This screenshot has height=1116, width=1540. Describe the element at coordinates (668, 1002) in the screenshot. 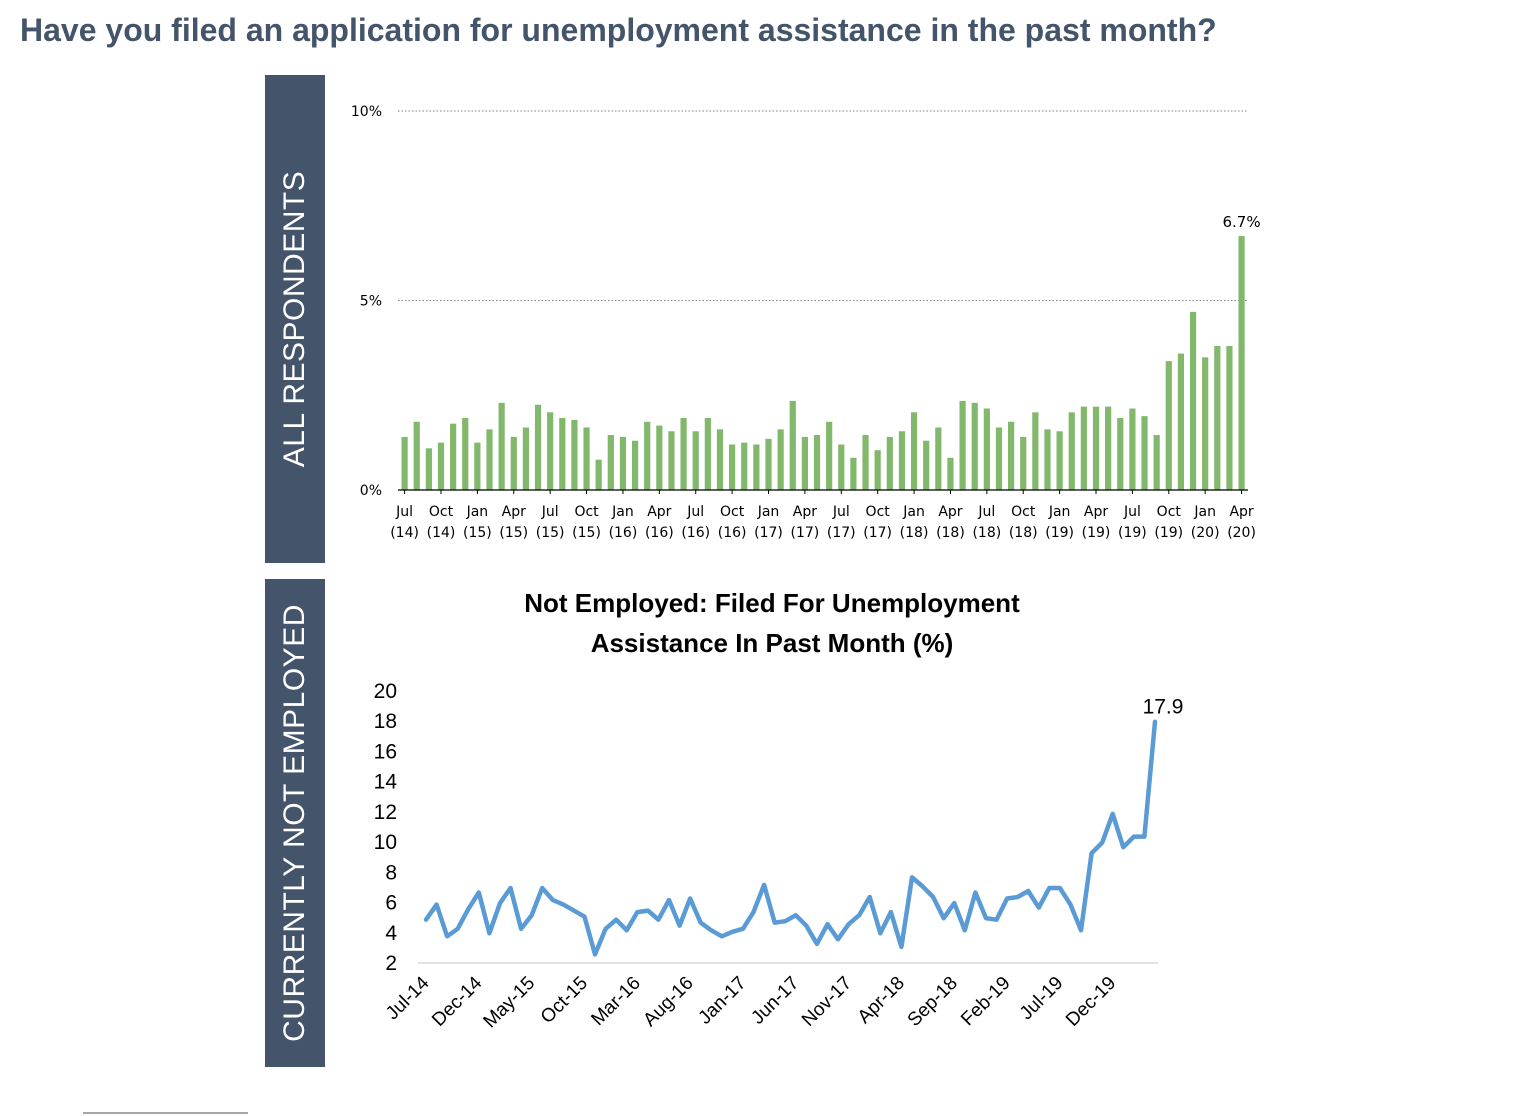

I see `x-tick-label: Aug-16` at that location.